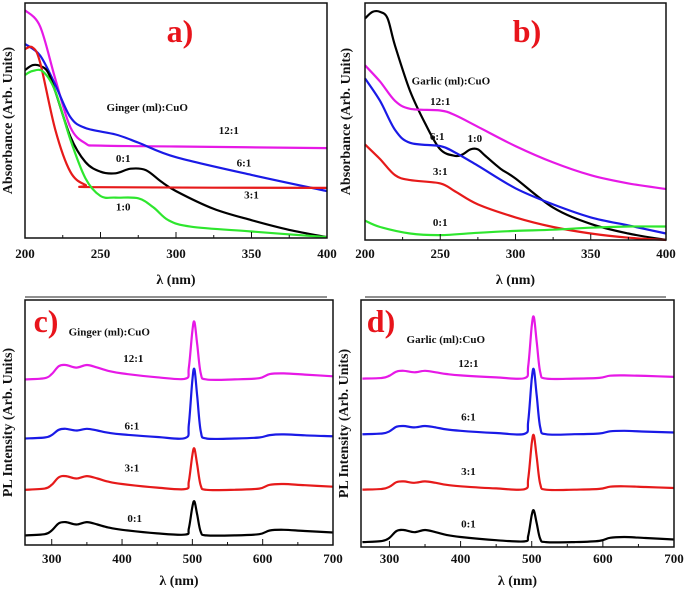 Image resolution: width=685 pixels, height=593 pixels. Describe the element at coordinates (527, 31) in the screenshot. I see `panel-label: b)` at that location.